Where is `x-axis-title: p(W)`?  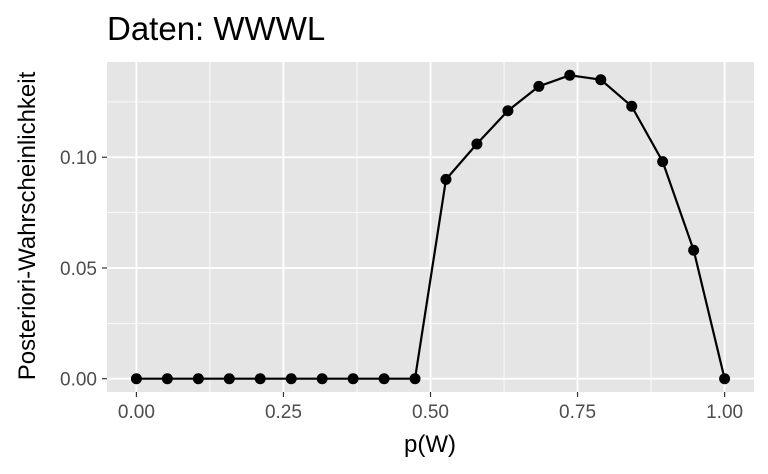
x-axis-title: p(W) is located at coordinates (430, 444).